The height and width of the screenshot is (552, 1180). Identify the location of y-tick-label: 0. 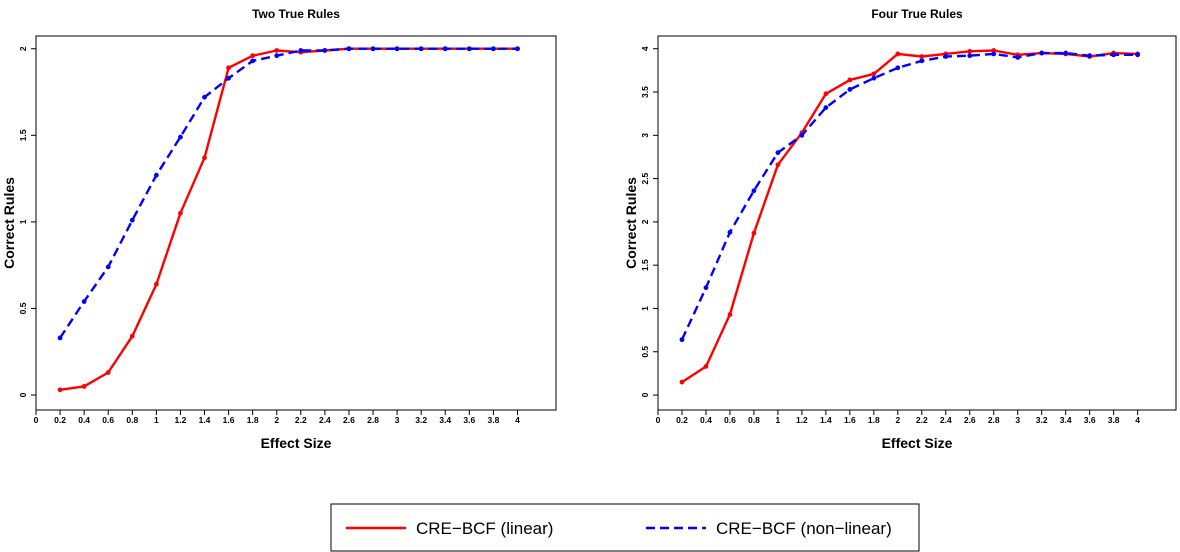
(645, 394).